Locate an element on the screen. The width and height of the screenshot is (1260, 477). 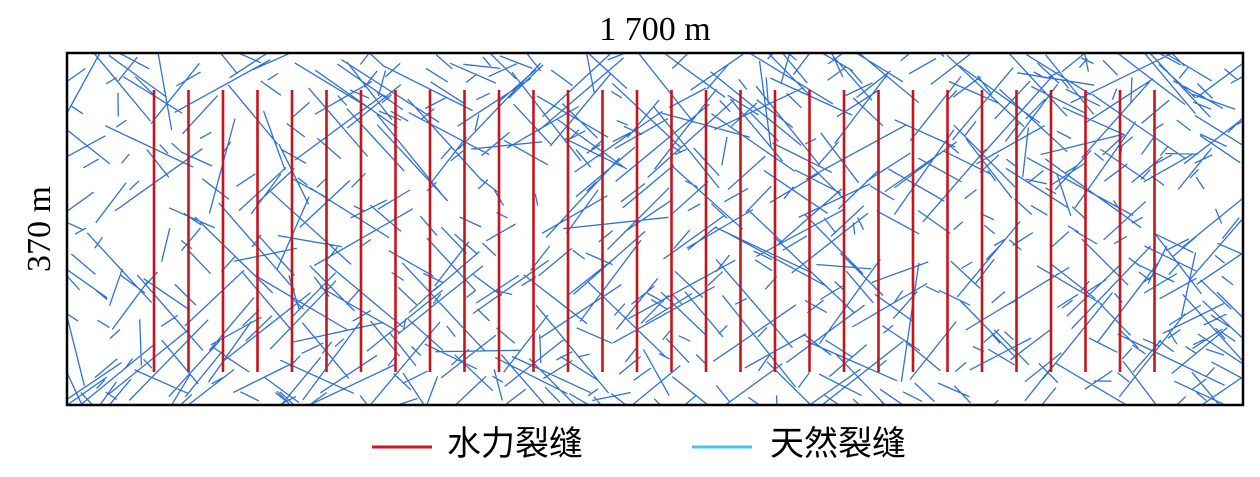
width-label: 1 700 m is located at coordinates (654, 29).